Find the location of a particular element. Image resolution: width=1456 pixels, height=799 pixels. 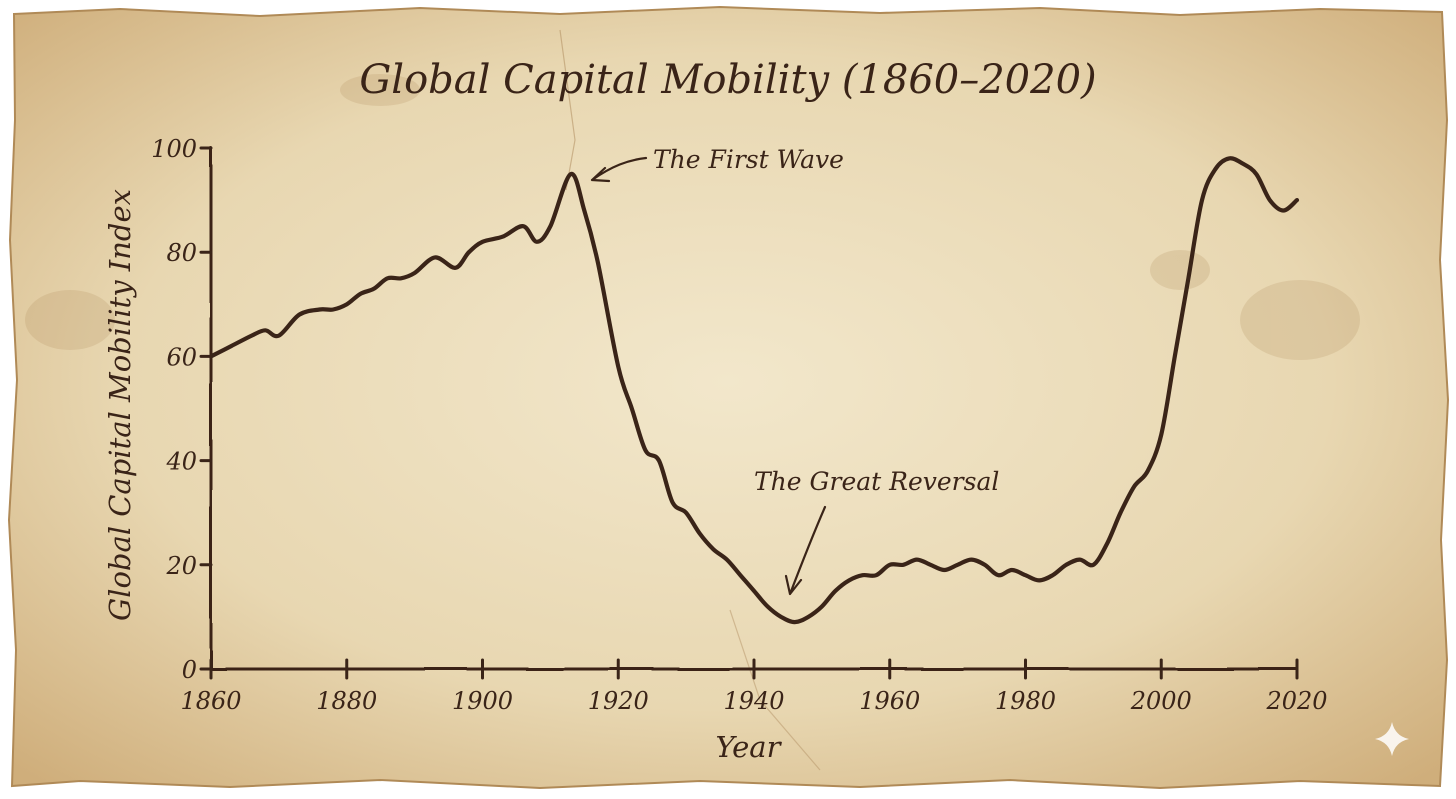

chart-title: Global Capital Mobility (1860–2020) is located at coordinates (727, 80).